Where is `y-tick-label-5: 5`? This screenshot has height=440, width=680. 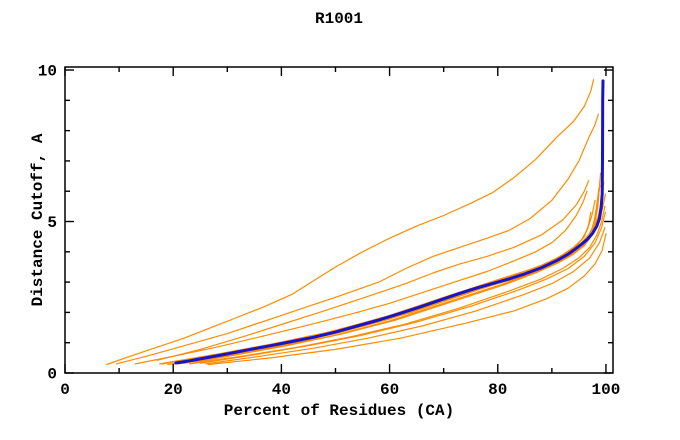 y-tick-label-5: 5 is located at coordinates (52, 223).